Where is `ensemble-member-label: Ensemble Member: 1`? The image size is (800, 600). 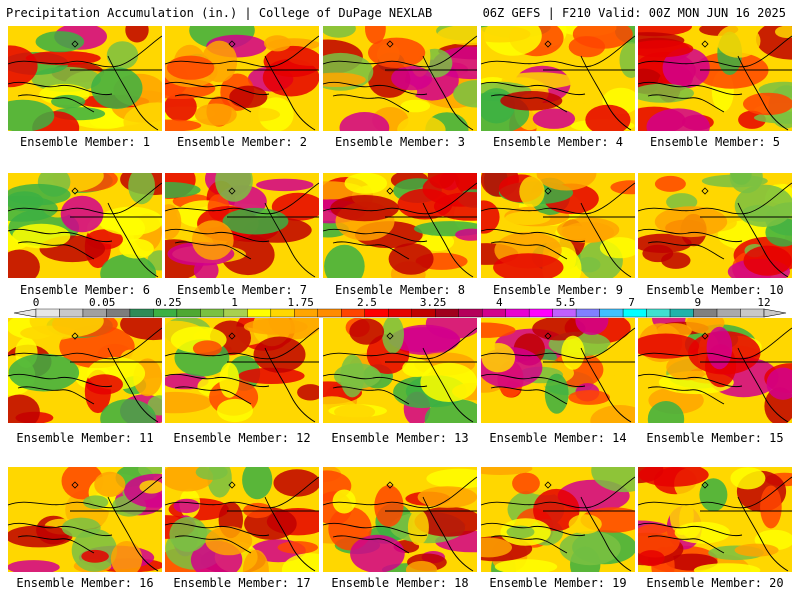 ensemble-member-label: Ensemble Member: 1 is located at coordinates (85, 142).